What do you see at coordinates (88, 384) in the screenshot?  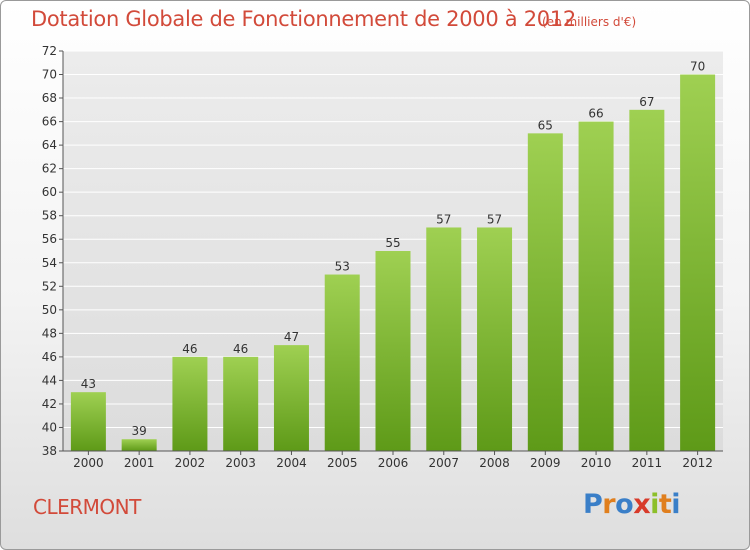 I see `data-label: 43` at bounding box center [88, 384].